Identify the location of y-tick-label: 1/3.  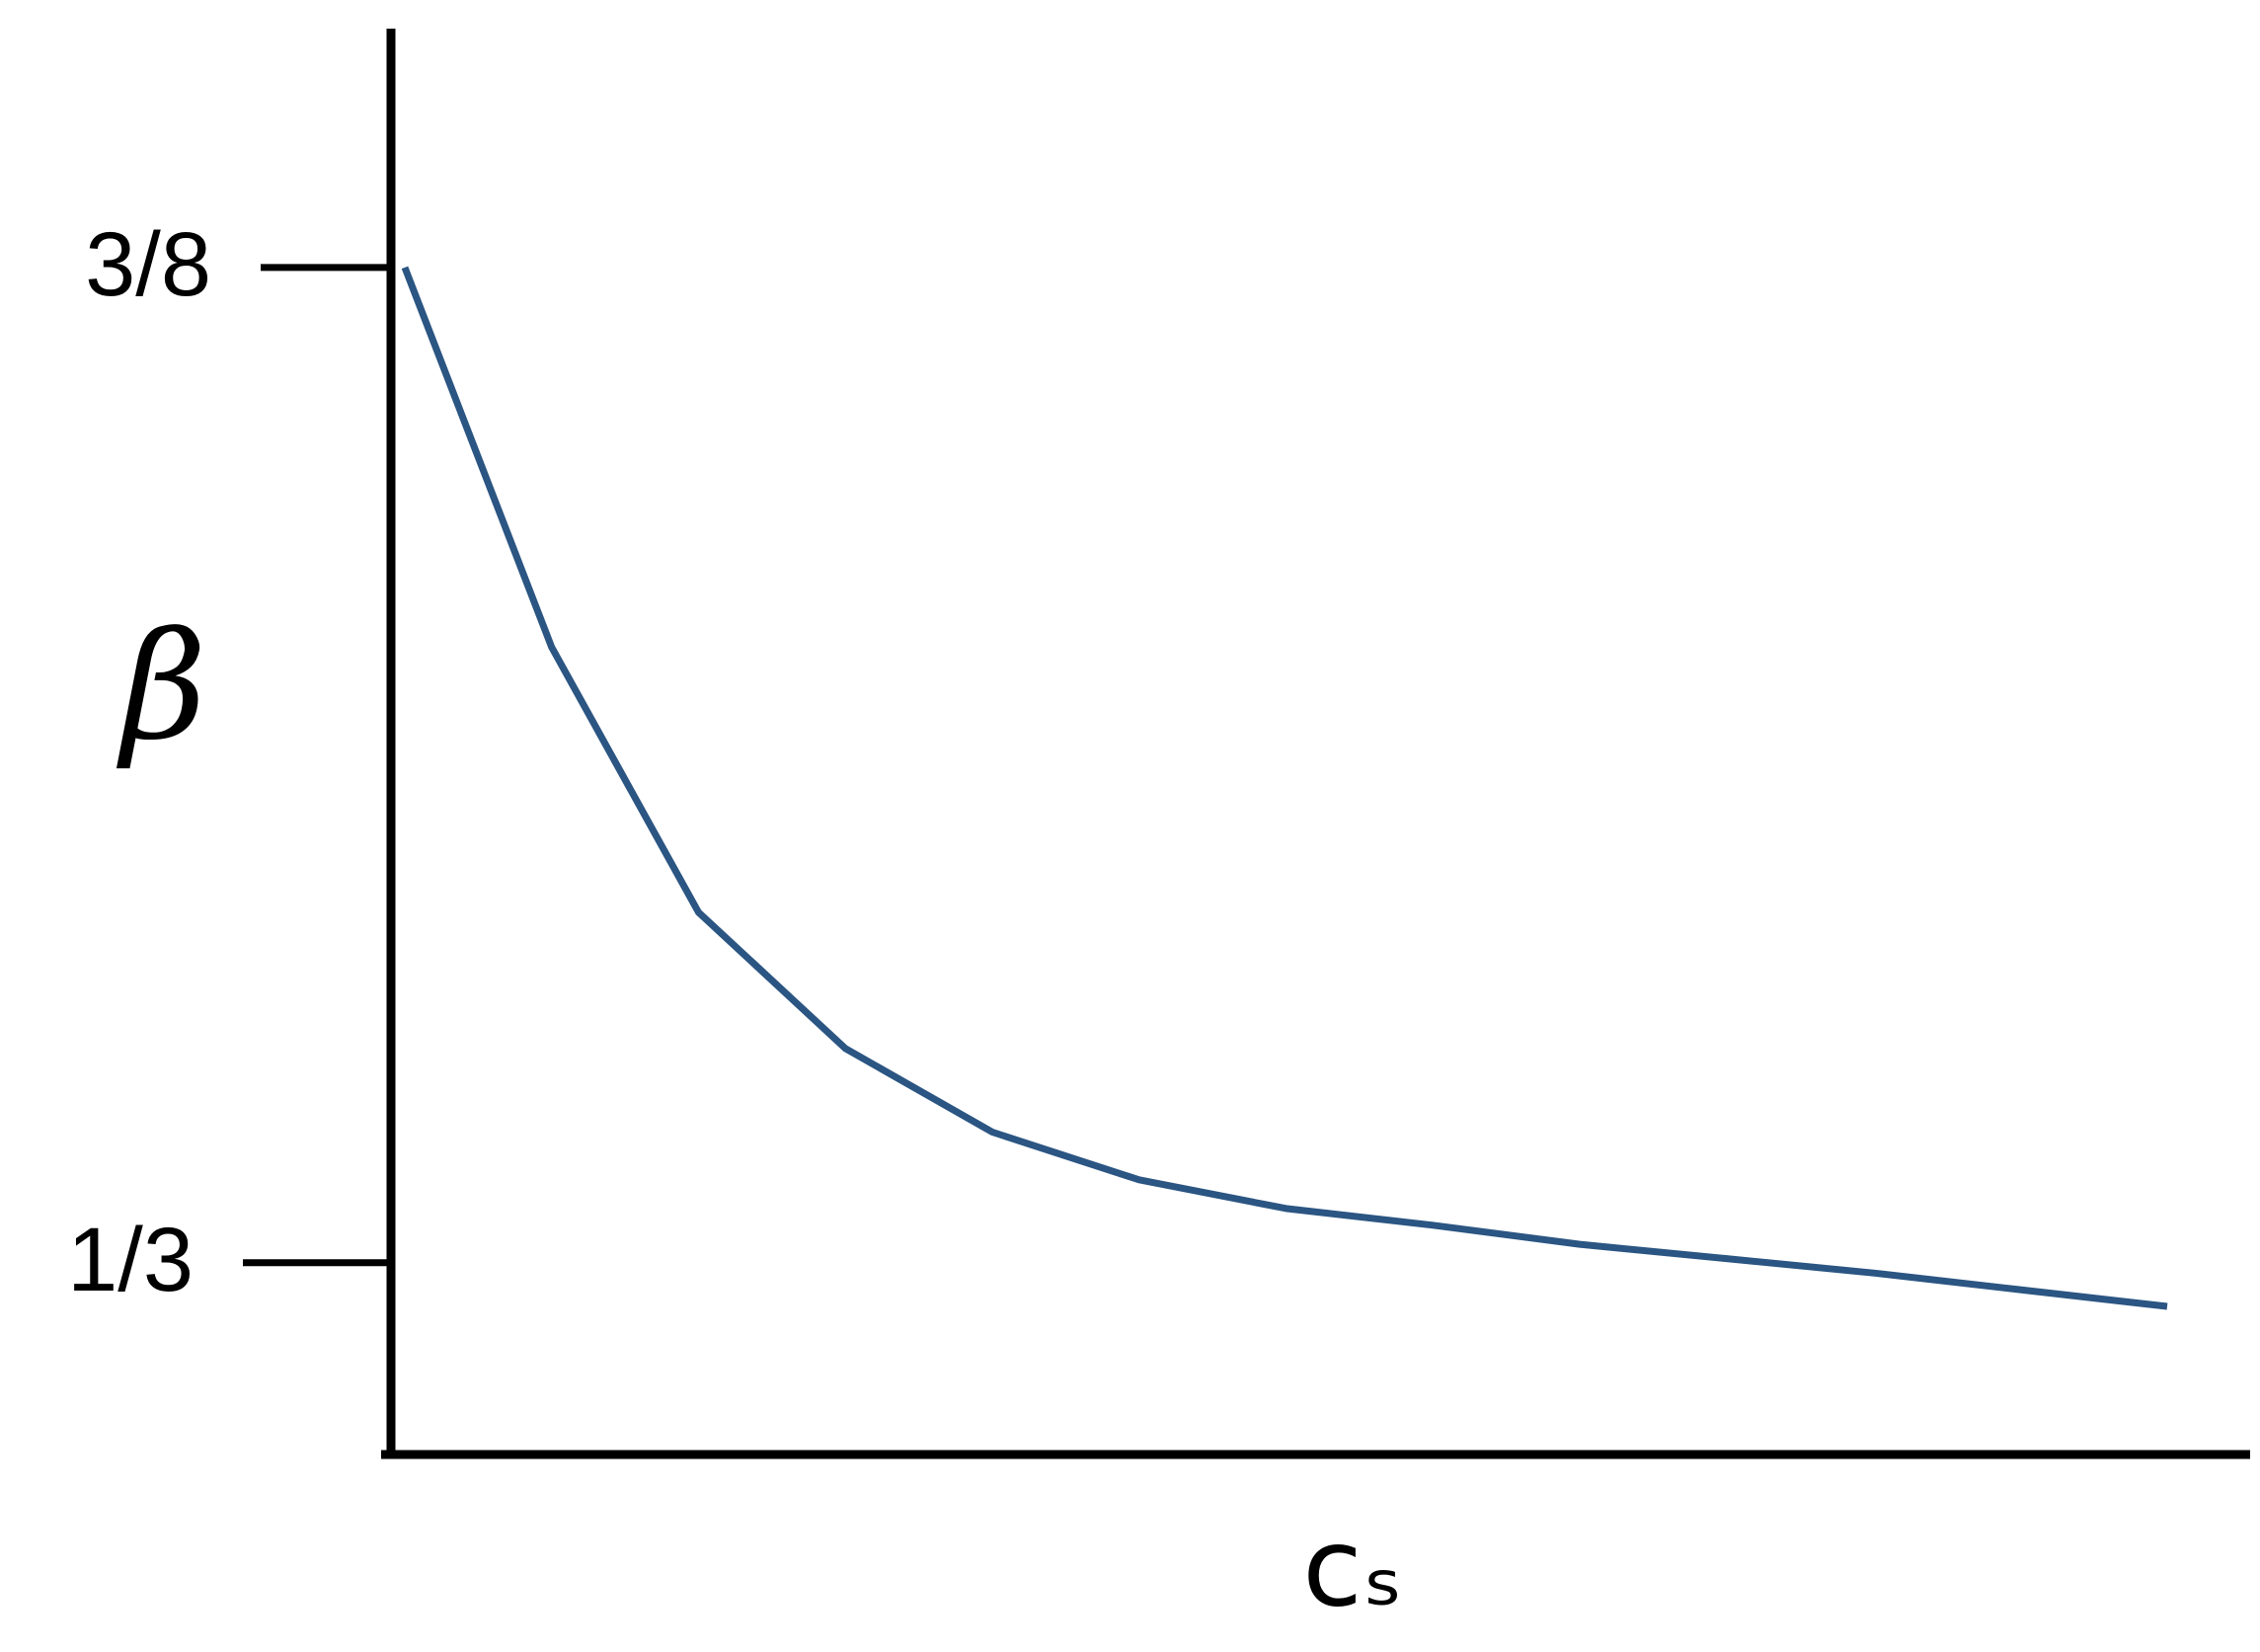
(130, 1260).